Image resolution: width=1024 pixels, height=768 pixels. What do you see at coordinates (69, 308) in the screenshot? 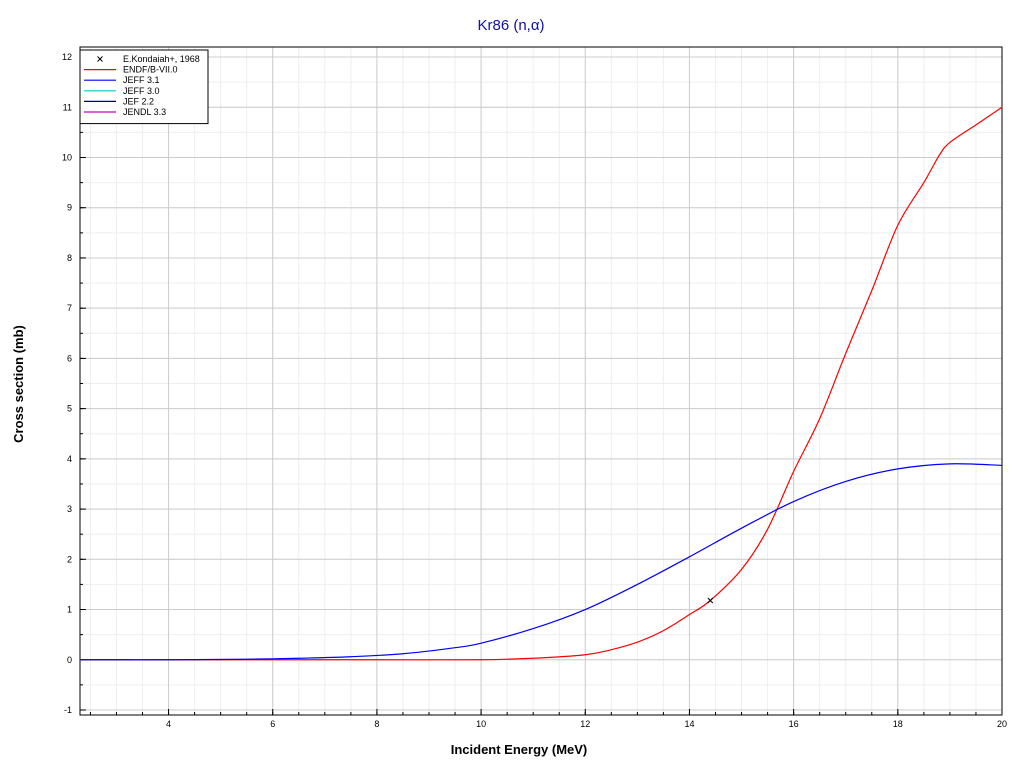
I see `y-tick-label: 7` at bounding box center [69, 308].